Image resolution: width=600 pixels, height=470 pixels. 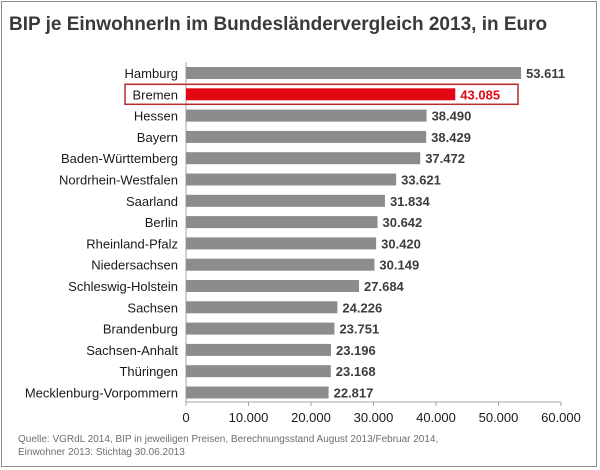 What do you see at coordinates (156, 116) in the screenshot?
I see `category-label: Hessen` at bounding box center [156, 116].